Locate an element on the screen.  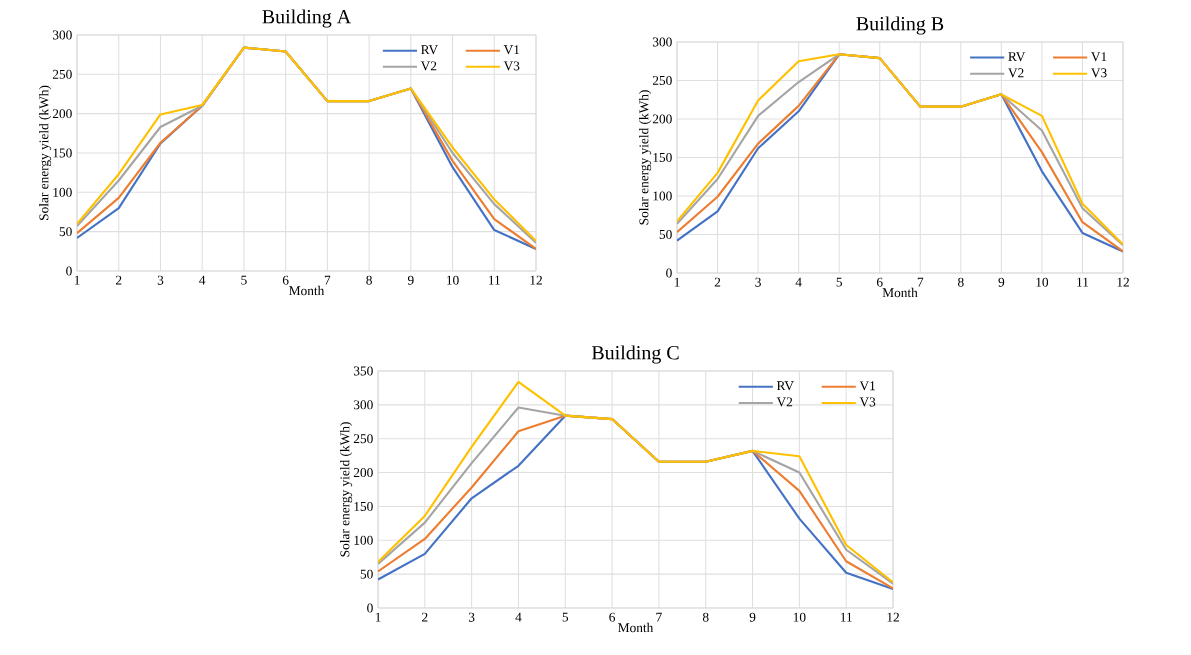
chart-title: Building C is located at coordinates (635, 354).